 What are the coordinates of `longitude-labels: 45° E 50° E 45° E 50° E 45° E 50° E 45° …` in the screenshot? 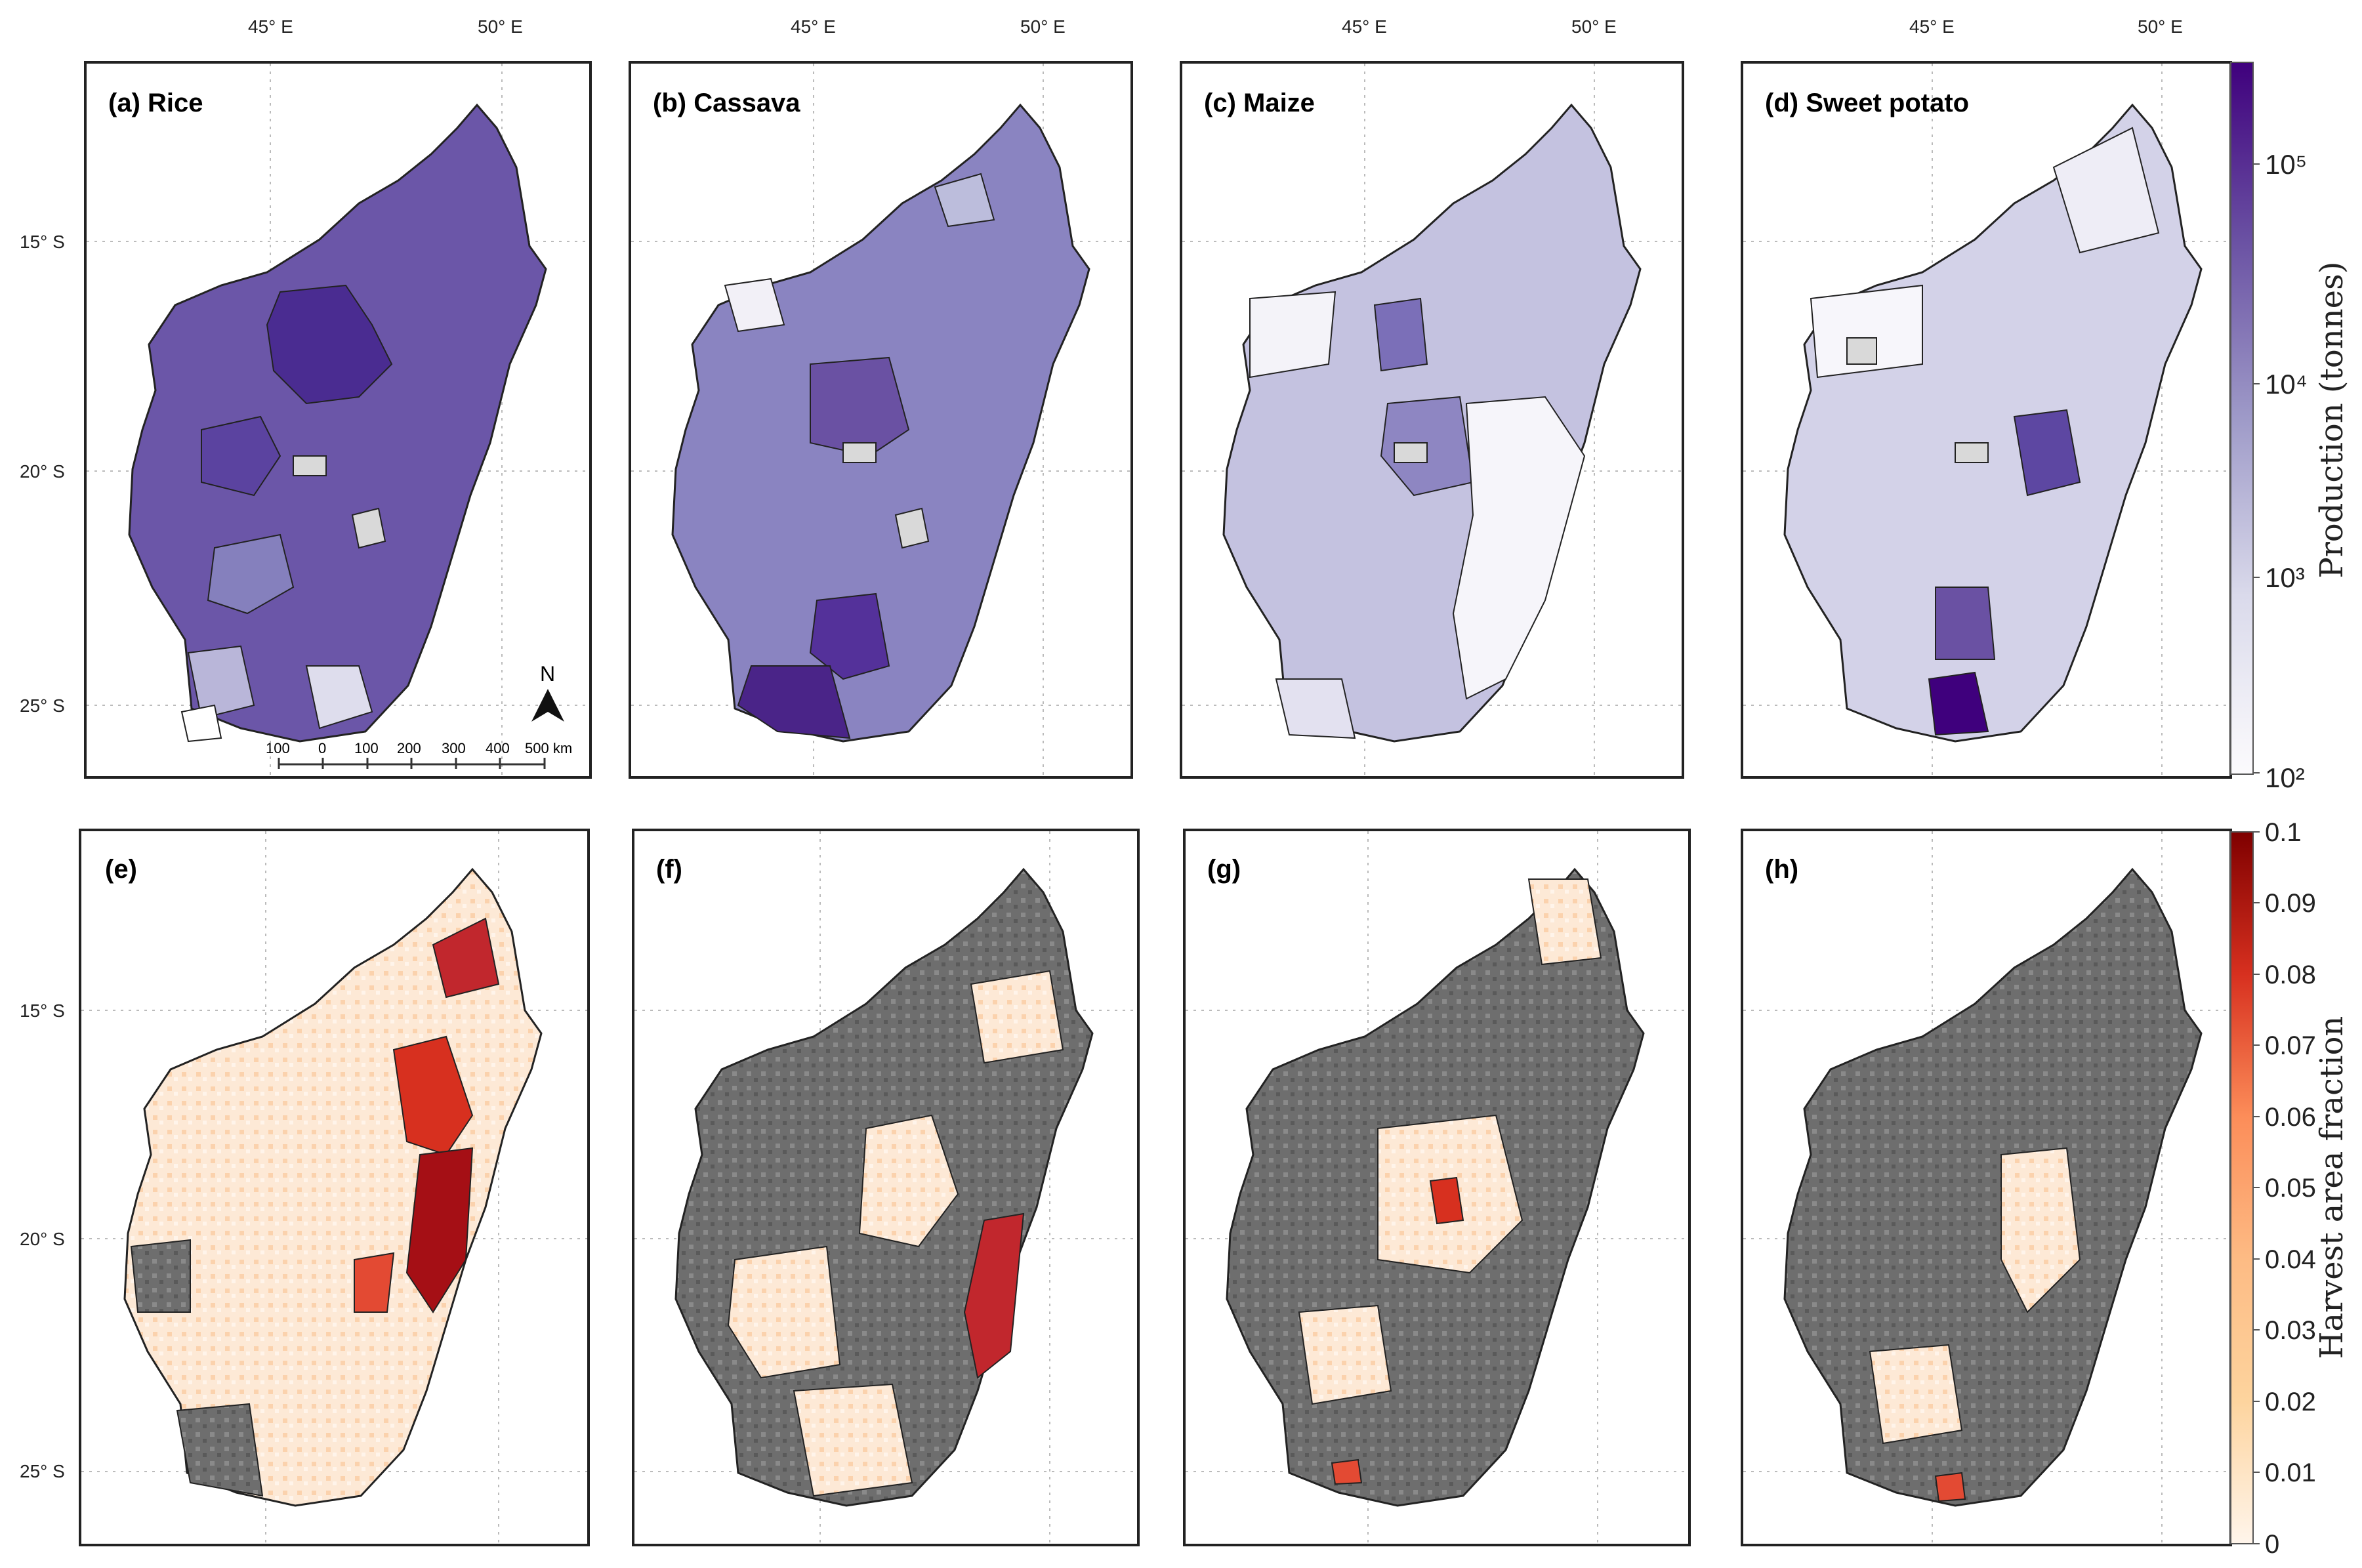 It's located at (1215, 26).